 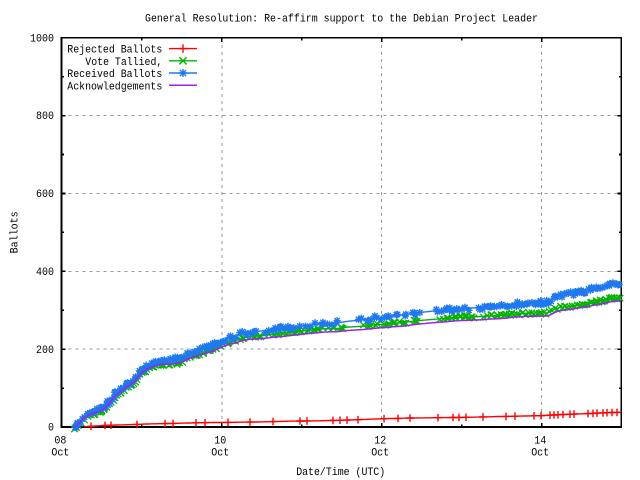 What do you see at coordinates (45, 195) in the screenshot?
I see `svg-text: 600` at bounding box center [45, 195].